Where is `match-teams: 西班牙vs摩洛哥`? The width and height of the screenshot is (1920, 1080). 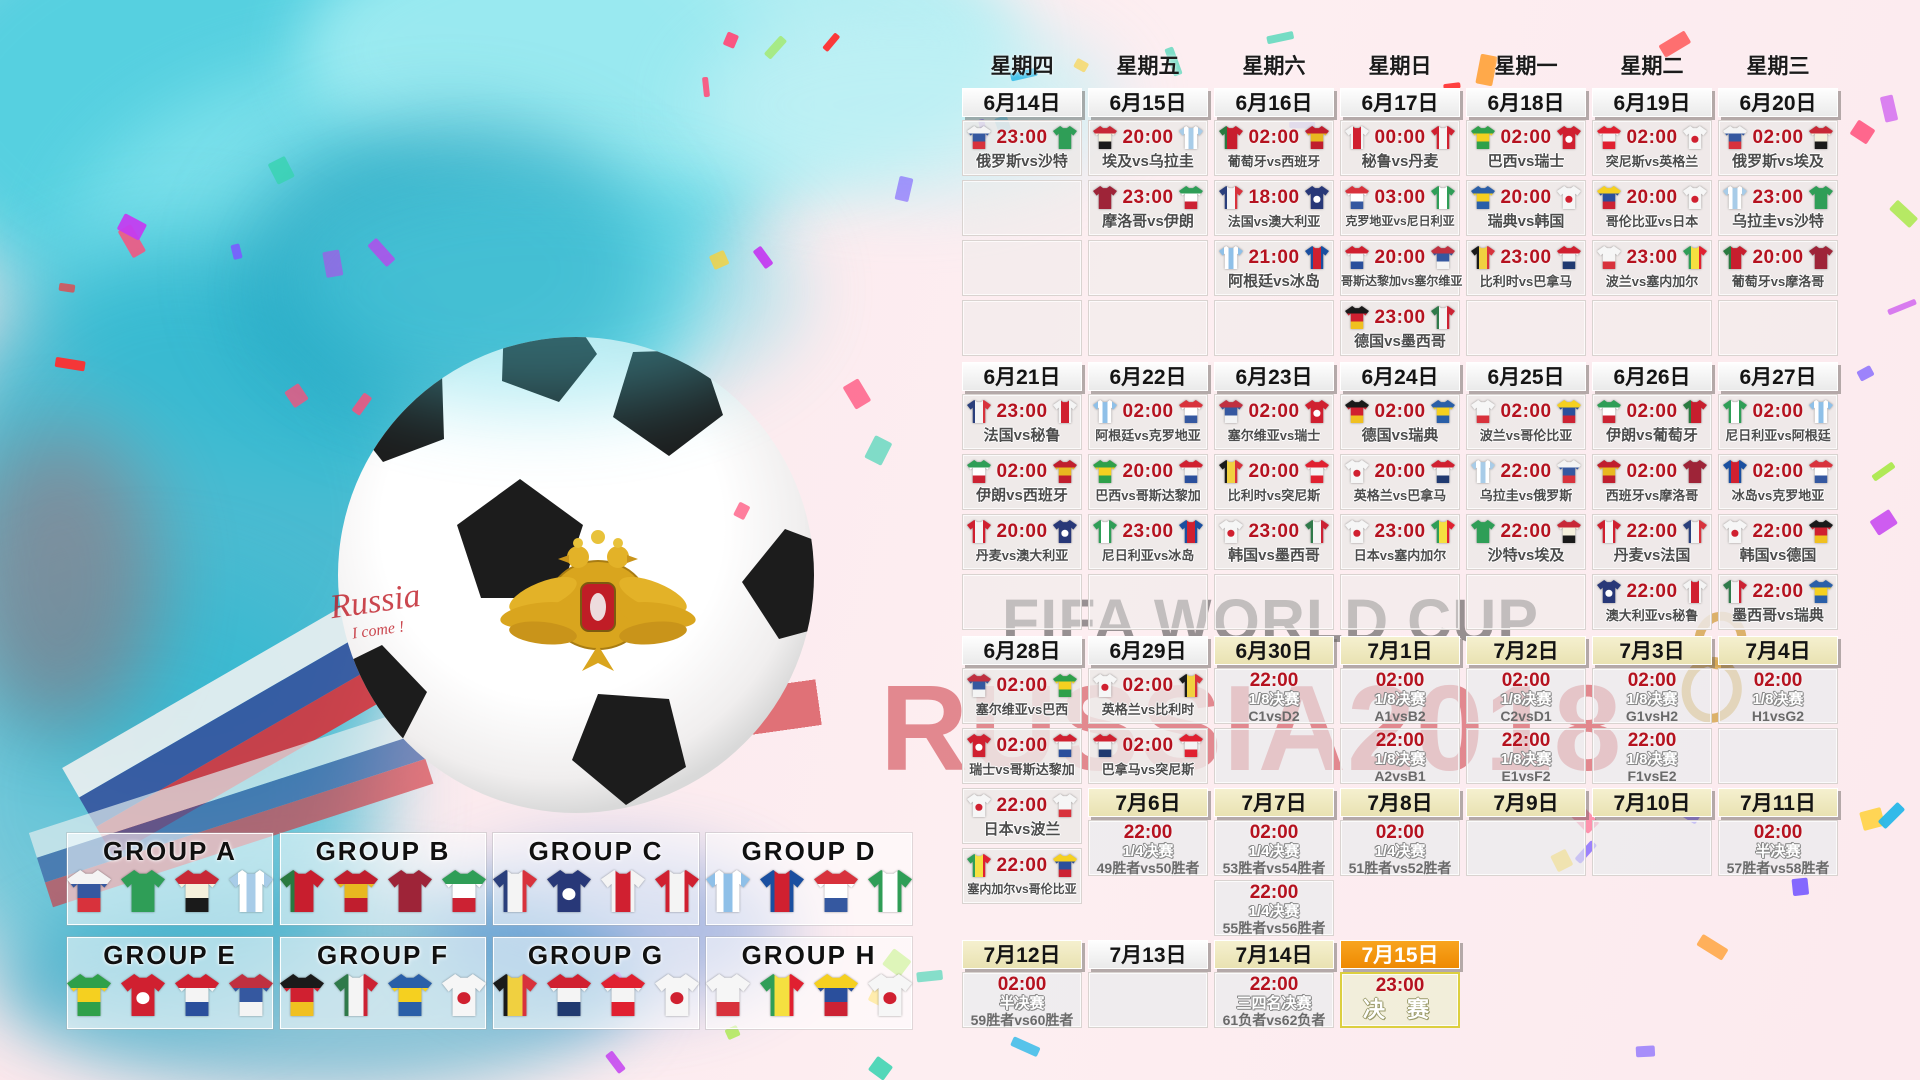
match-teams: 西班牙vs摩洛哥 is located at coordinates (1652, 495).